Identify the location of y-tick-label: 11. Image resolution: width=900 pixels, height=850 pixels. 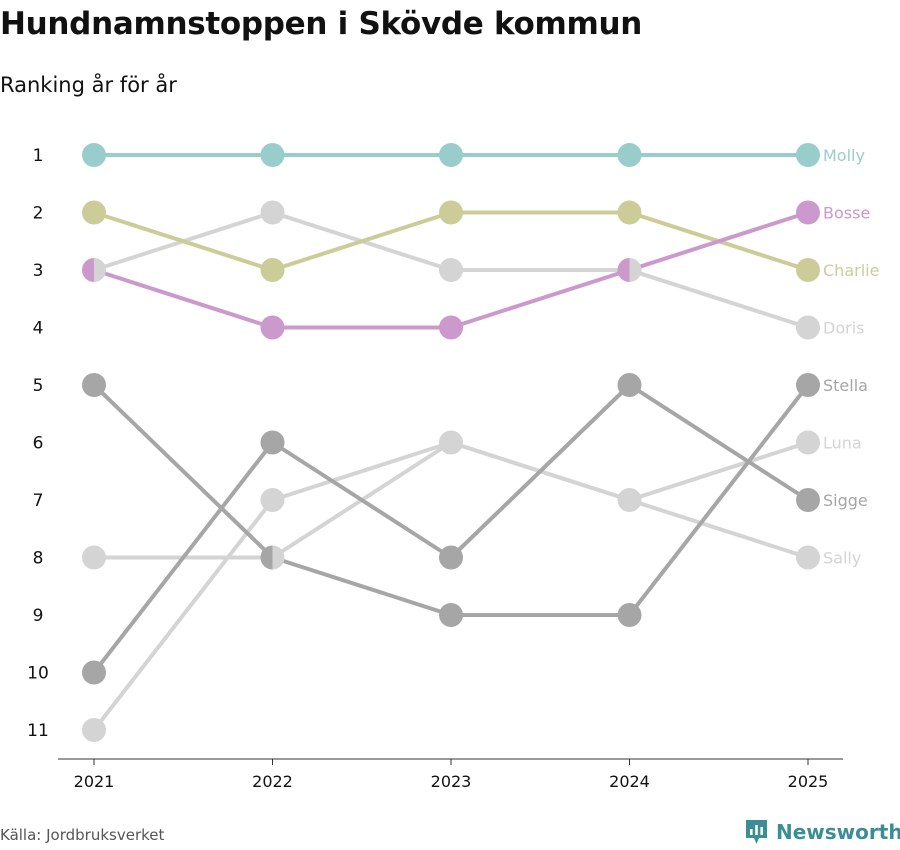
(38, 731).